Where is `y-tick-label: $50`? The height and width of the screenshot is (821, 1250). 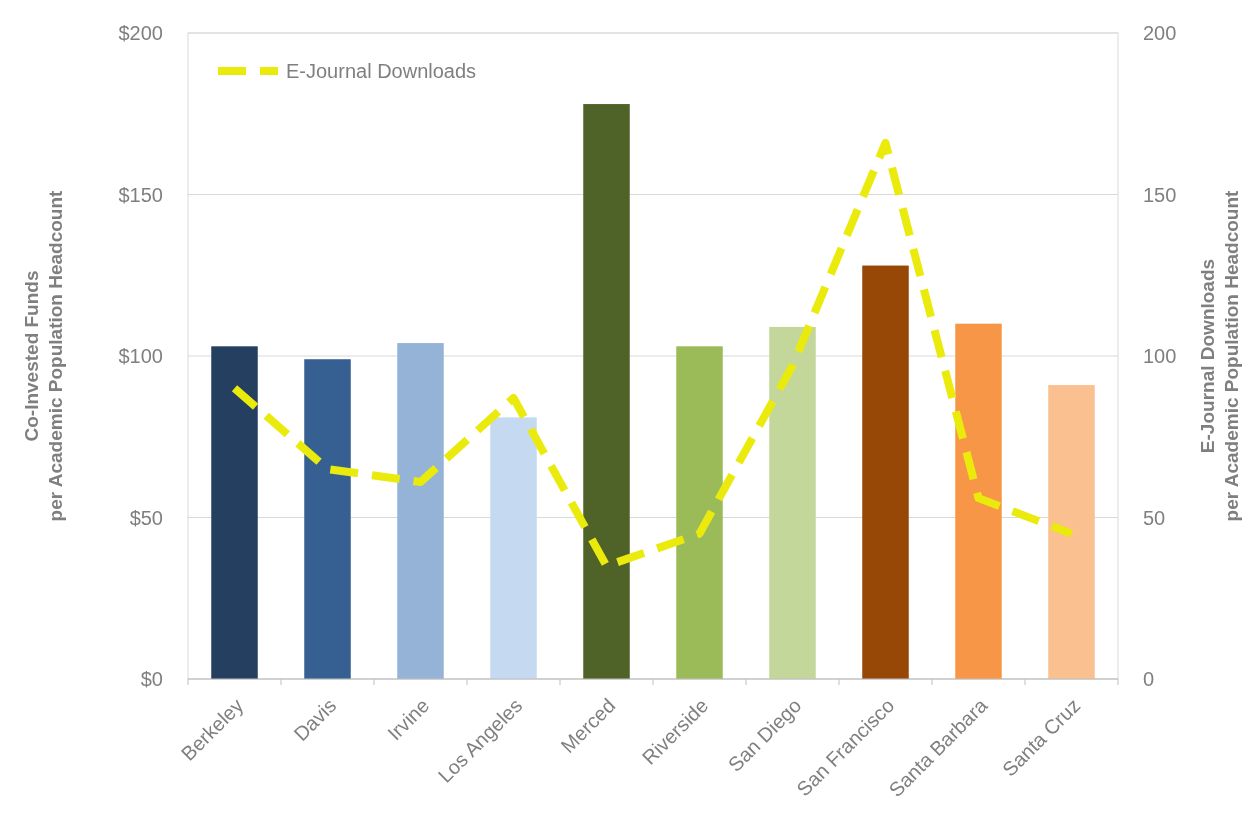
y-tick-label: $50 is located at coordinates (146, 517).